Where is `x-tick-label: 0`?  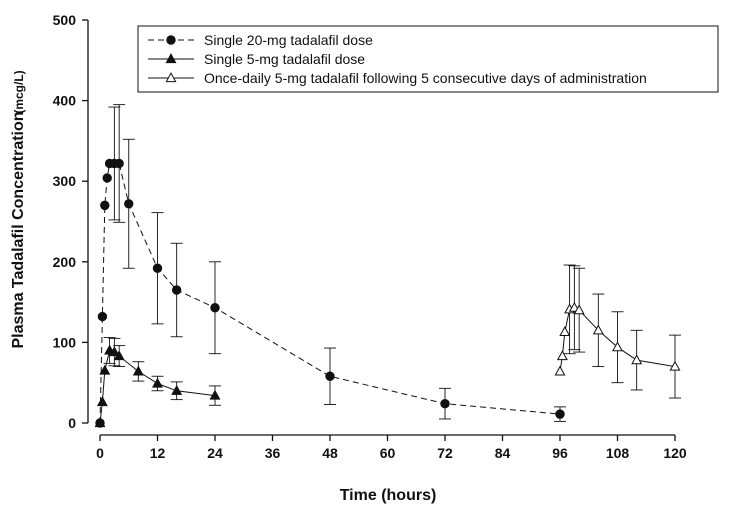 x-tick-label: 0 is located at coordinates (100, 453).